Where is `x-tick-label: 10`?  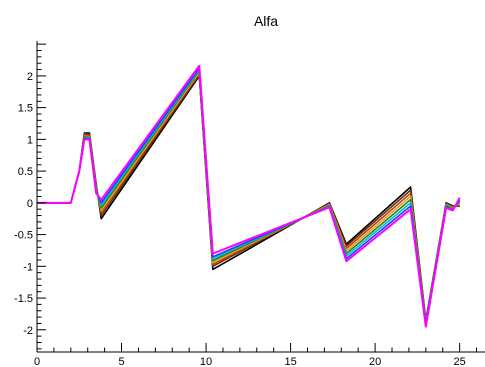 x-tick-label: 10 is located at coordinates (206, 361).